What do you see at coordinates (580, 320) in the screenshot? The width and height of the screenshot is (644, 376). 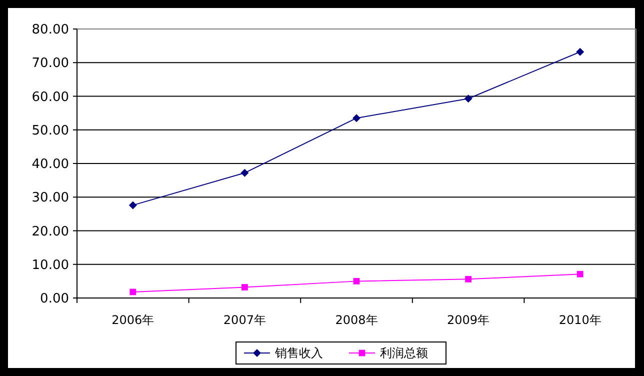 I see `x-tick-label: 2010年` at bounding box center [580, 320].